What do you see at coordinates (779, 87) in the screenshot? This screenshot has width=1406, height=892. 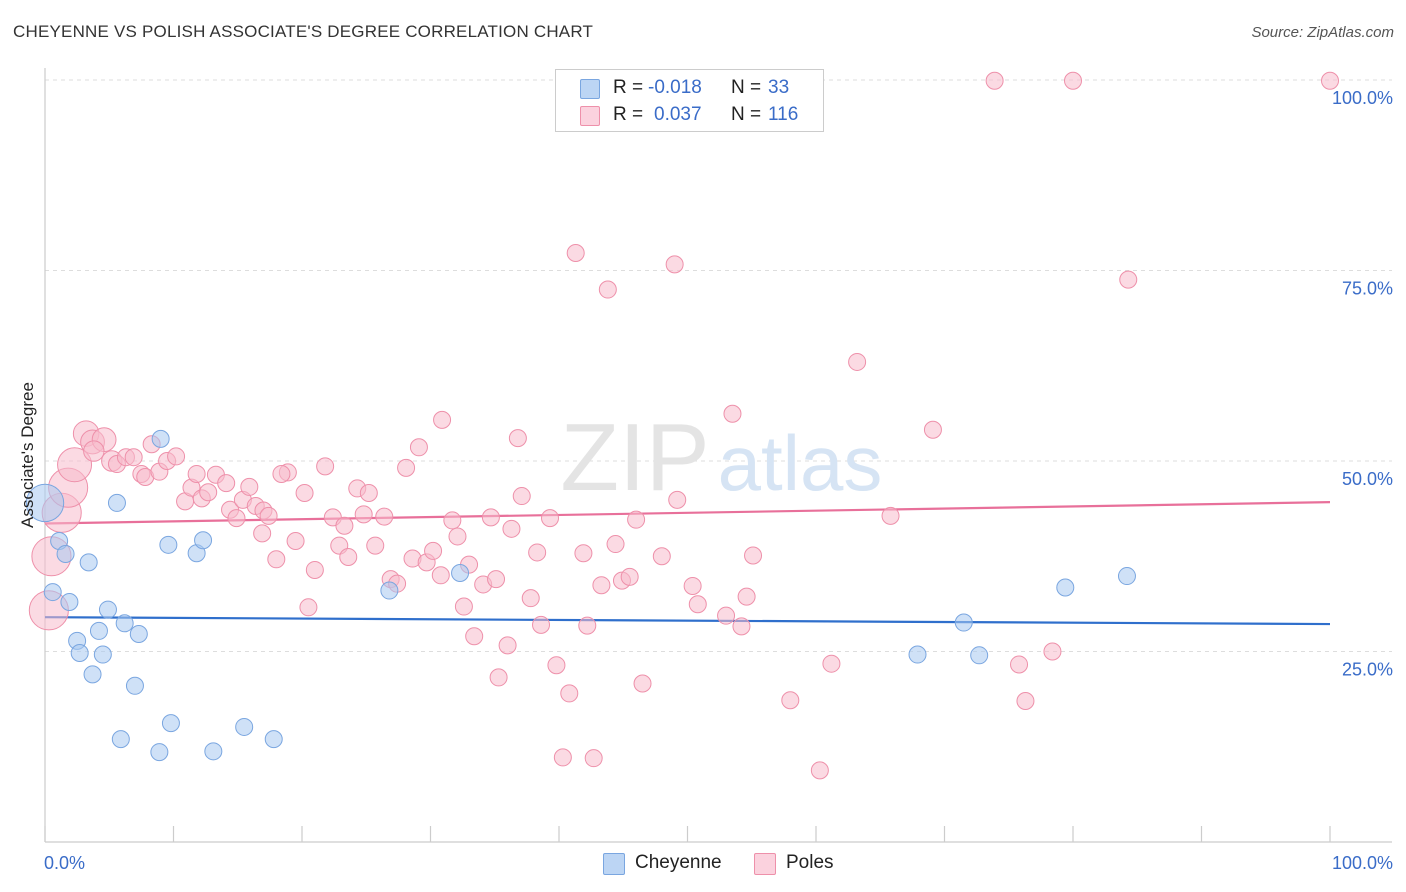 I see `legend-n-value: 33` at bounding box center [779, 87].